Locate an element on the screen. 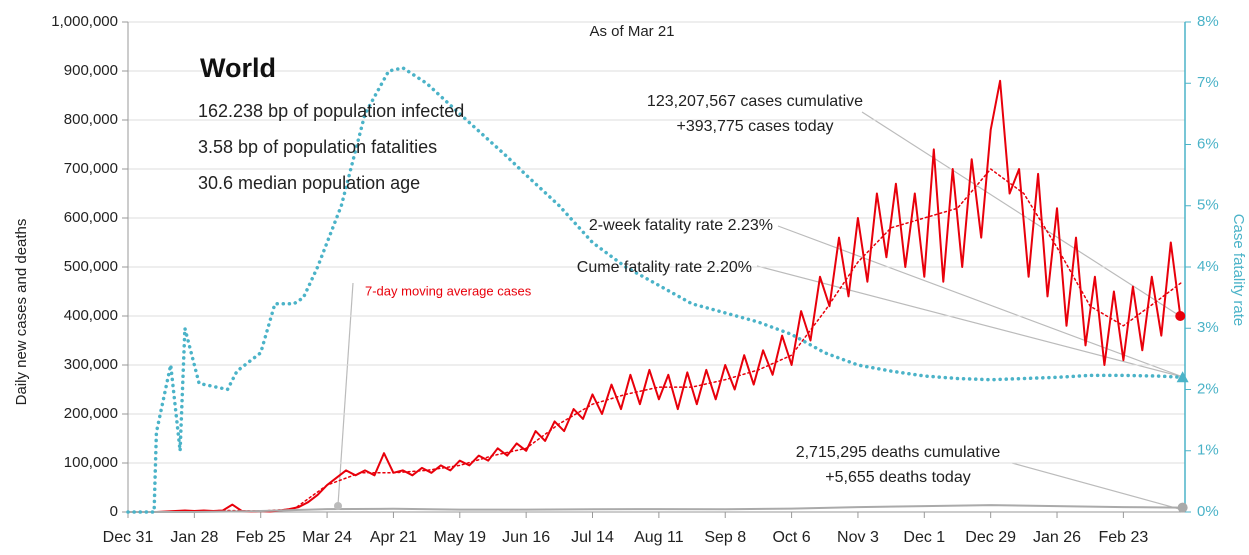 The height and width of the screenshot is (555, 1249). annotation: +5,655 deaths today is located at coordinates (897, 477).